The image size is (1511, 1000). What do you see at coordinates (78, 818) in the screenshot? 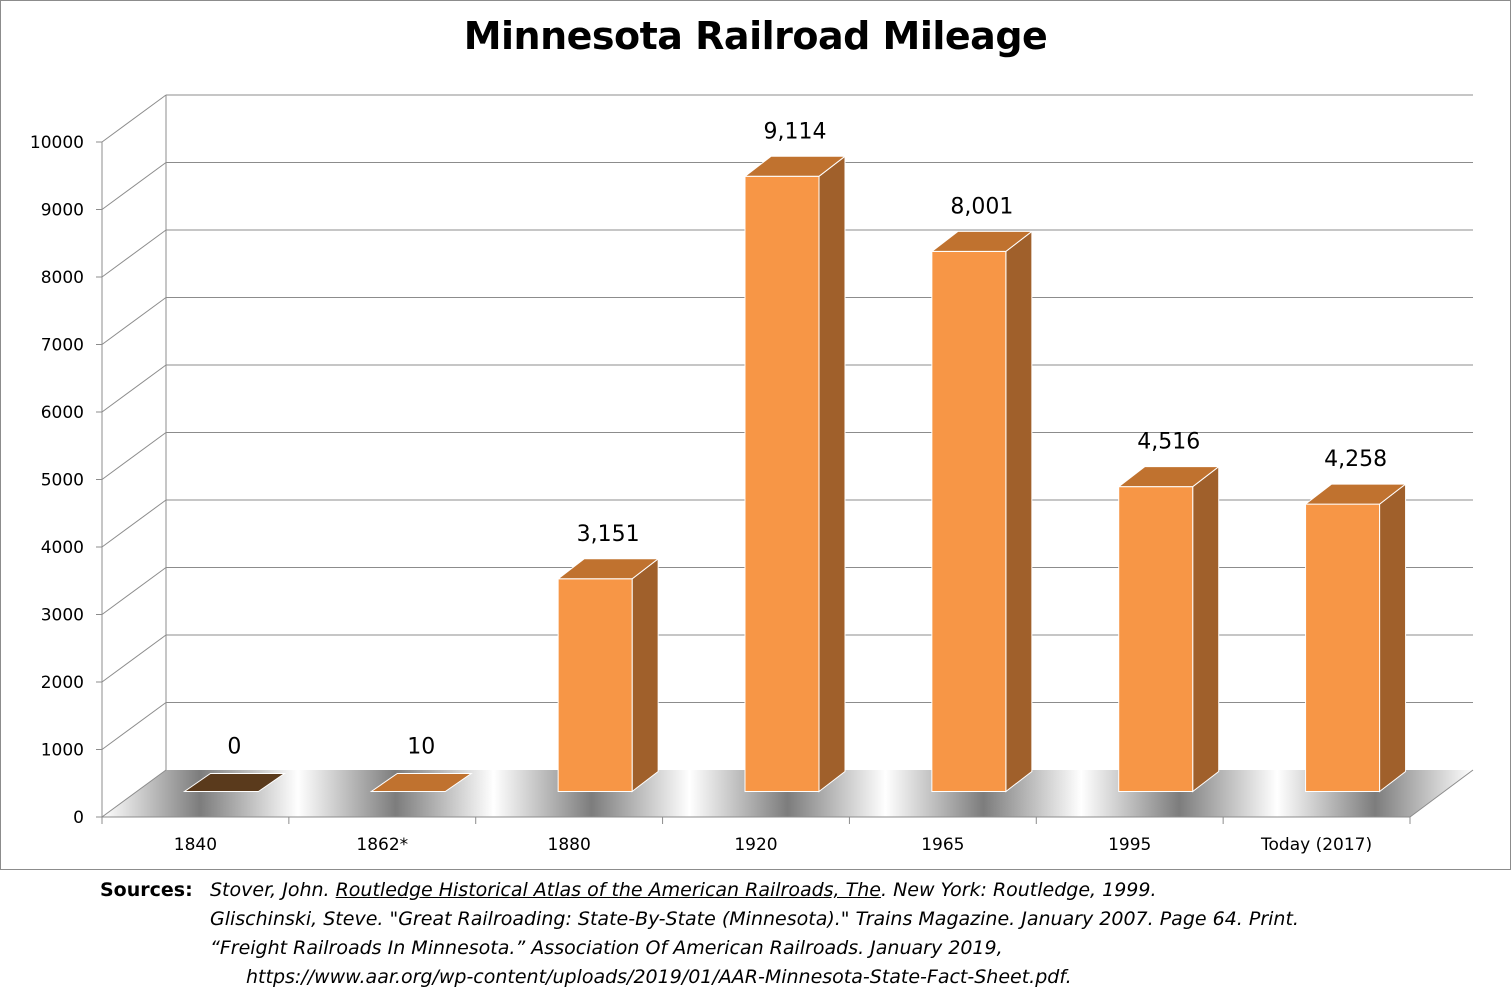
I see `y-tick-label: 0` at bounding box center [78, 818].